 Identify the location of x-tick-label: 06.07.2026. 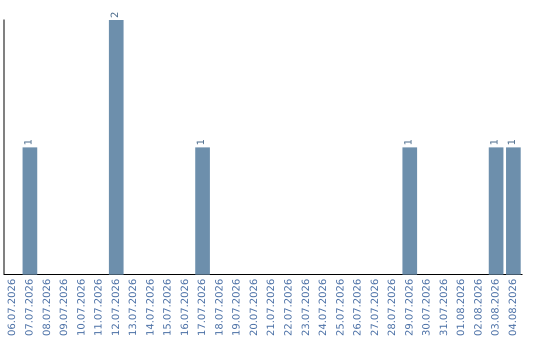
(12, 307).